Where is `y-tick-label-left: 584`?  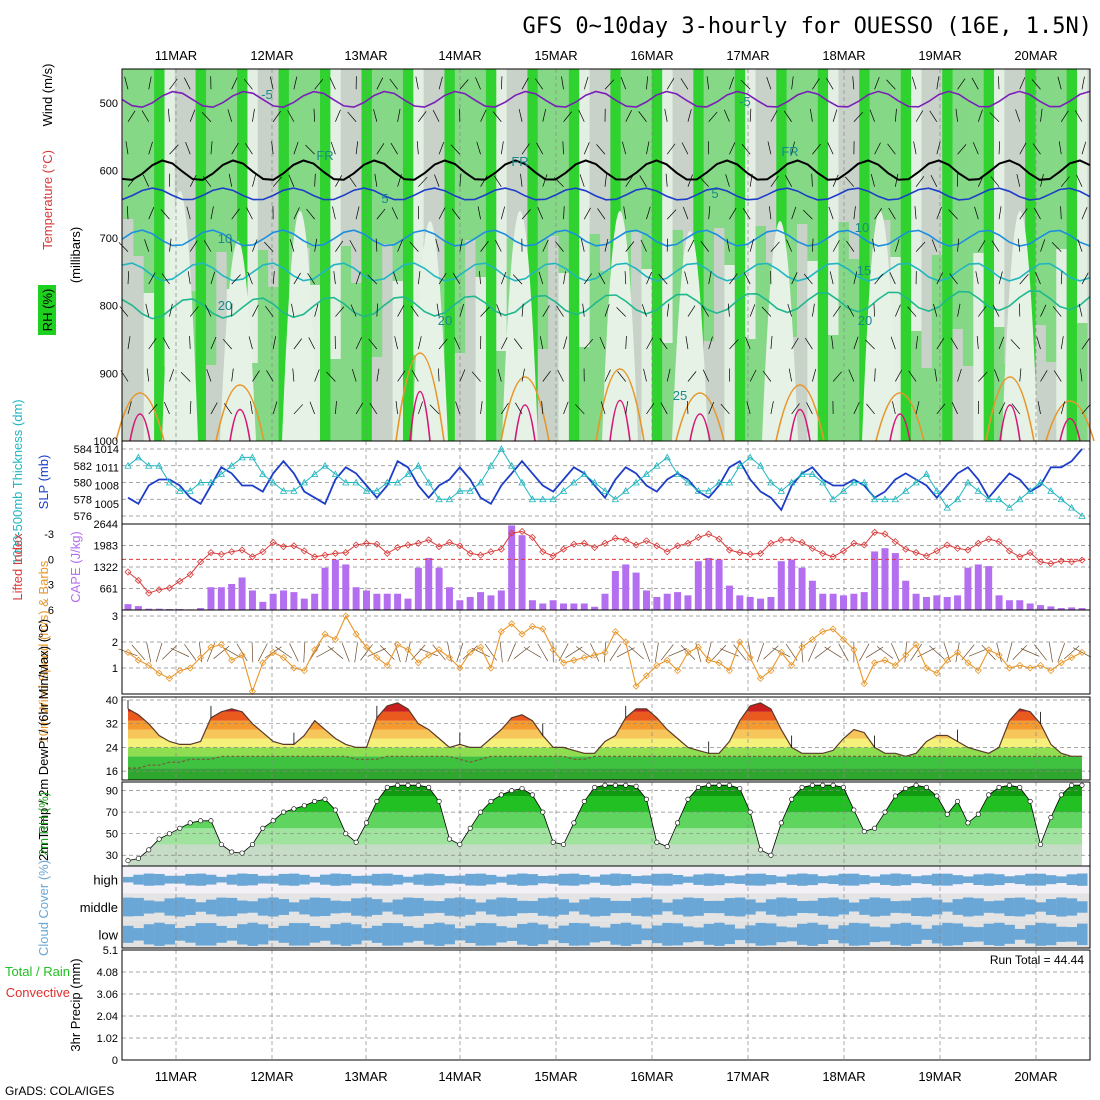
y-tick-label-left: 584 is located at coordinates (83, 450).